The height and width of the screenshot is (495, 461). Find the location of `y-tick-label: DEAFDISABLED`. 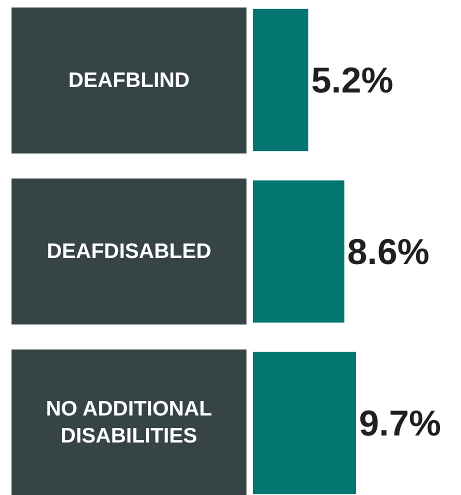

y-tick-label: DEAFDISABLED is located at coordinates (129, 251).